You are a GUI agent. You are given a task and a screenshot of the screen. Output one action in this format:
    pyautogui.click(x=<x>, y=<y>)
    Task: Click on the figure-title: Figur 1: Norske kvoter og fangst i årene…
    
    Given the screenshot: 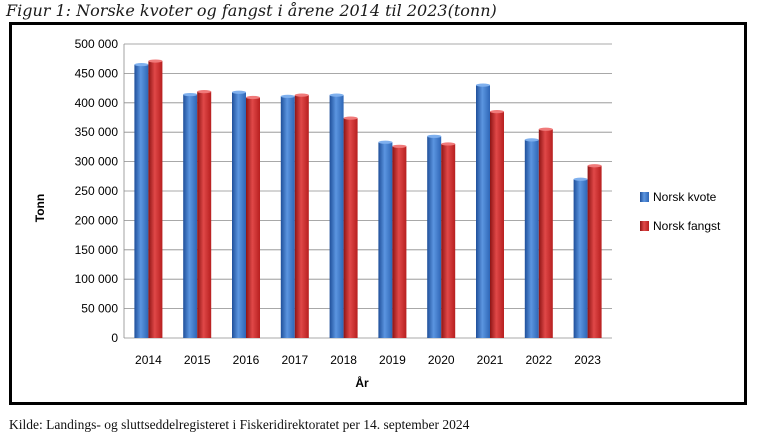 What is the action you would take?
    pyautogui.click(x=251, y=10)
    